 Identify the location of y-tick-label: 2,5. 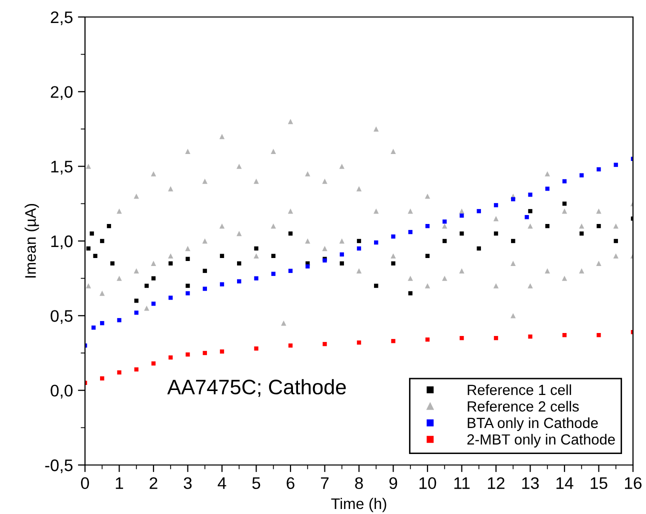
(61, 18).